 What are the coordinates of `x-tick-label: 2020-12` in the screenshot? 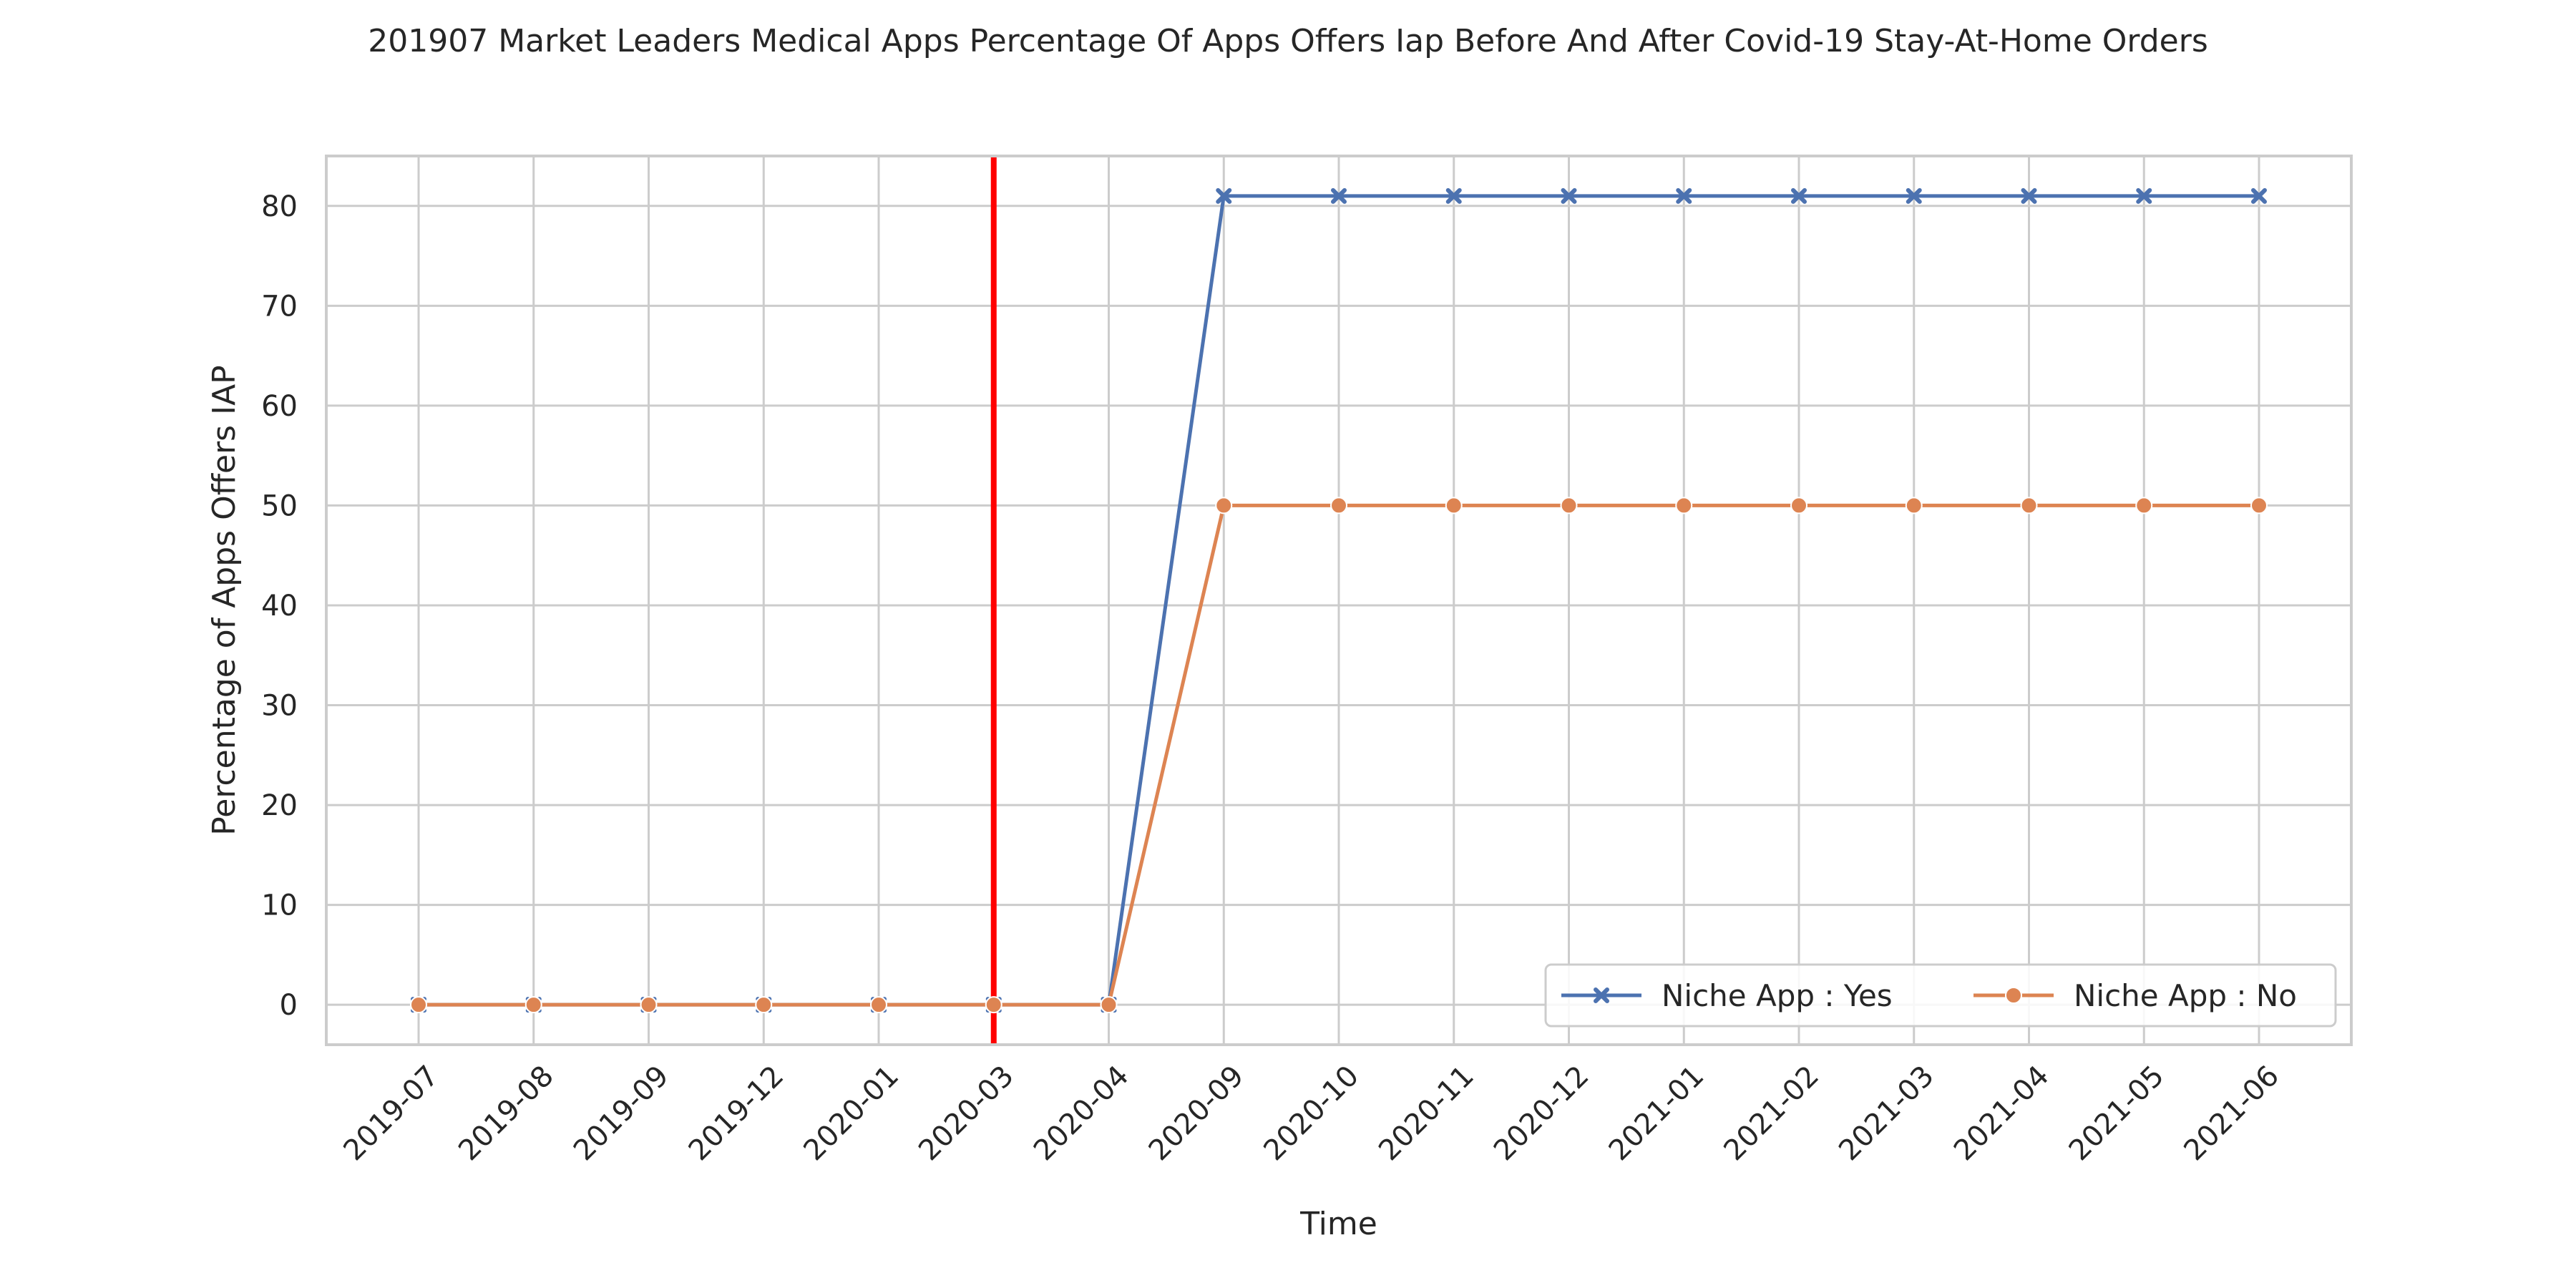 It's located at (1542, 1114).